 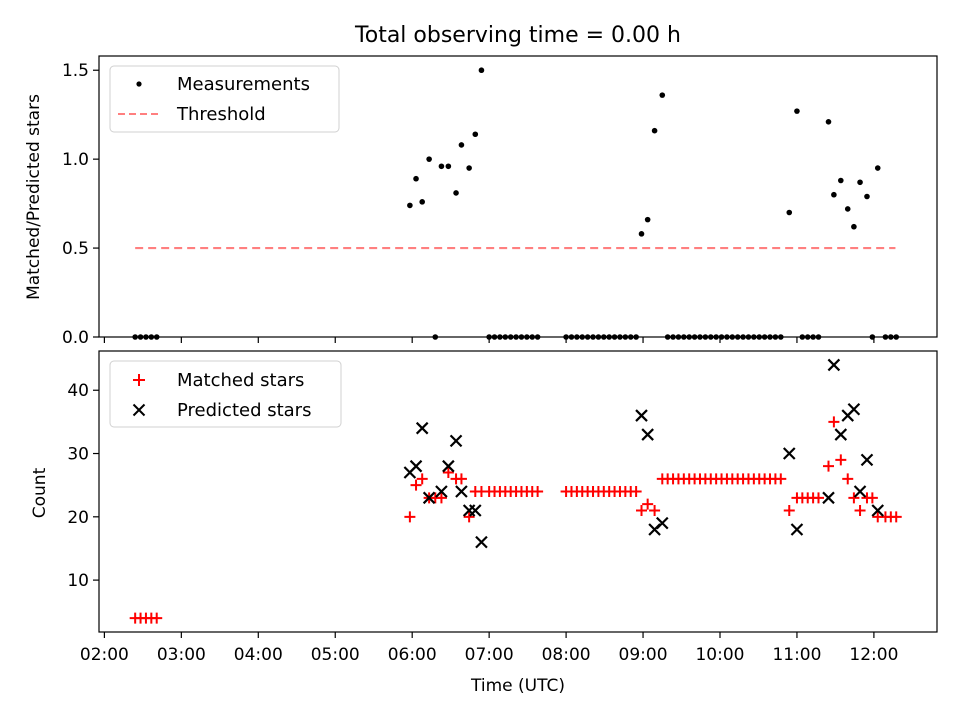 I want to click on bottom-y-ticks: 10 20 30 40, so click(x=83, y=486).